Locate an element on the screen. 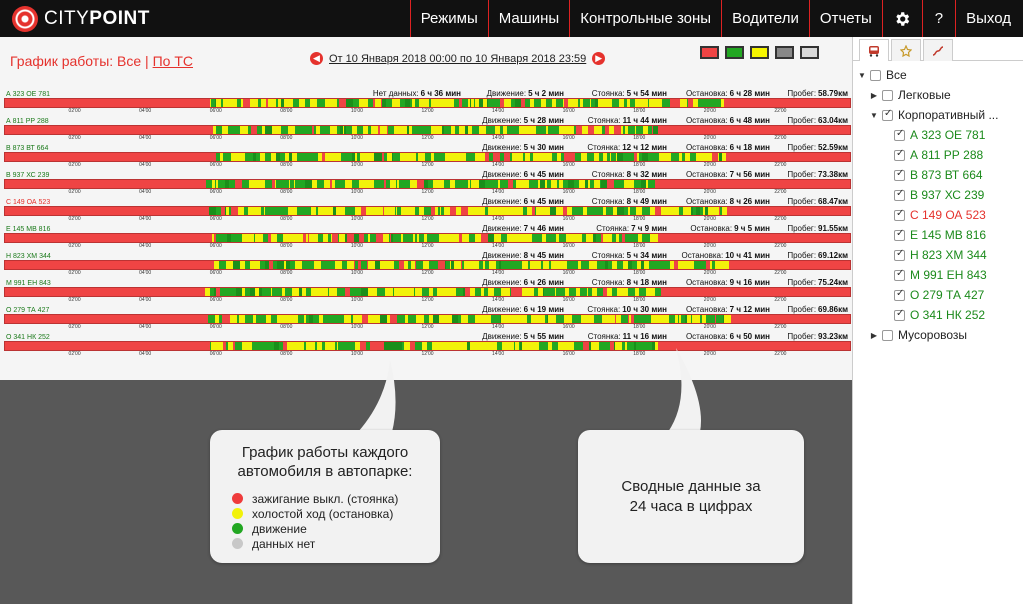 The width and height of the screenshot is (1023, 604). tab-routes-path-icon is located at coordinates (938, 50).